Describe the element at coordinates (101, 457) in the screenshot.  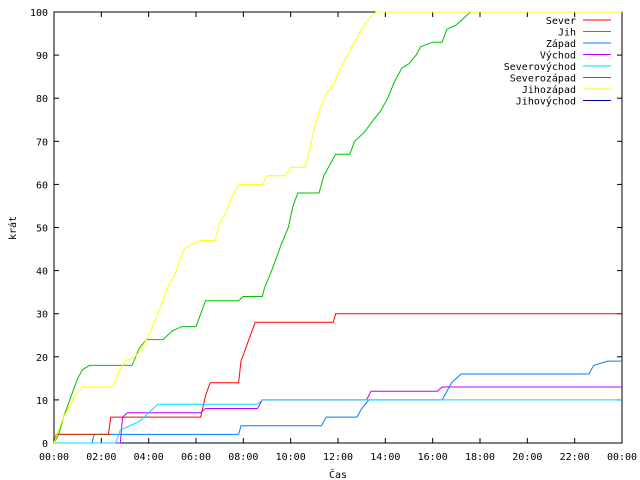
I see `x-tick-label: 02:00` at that location.